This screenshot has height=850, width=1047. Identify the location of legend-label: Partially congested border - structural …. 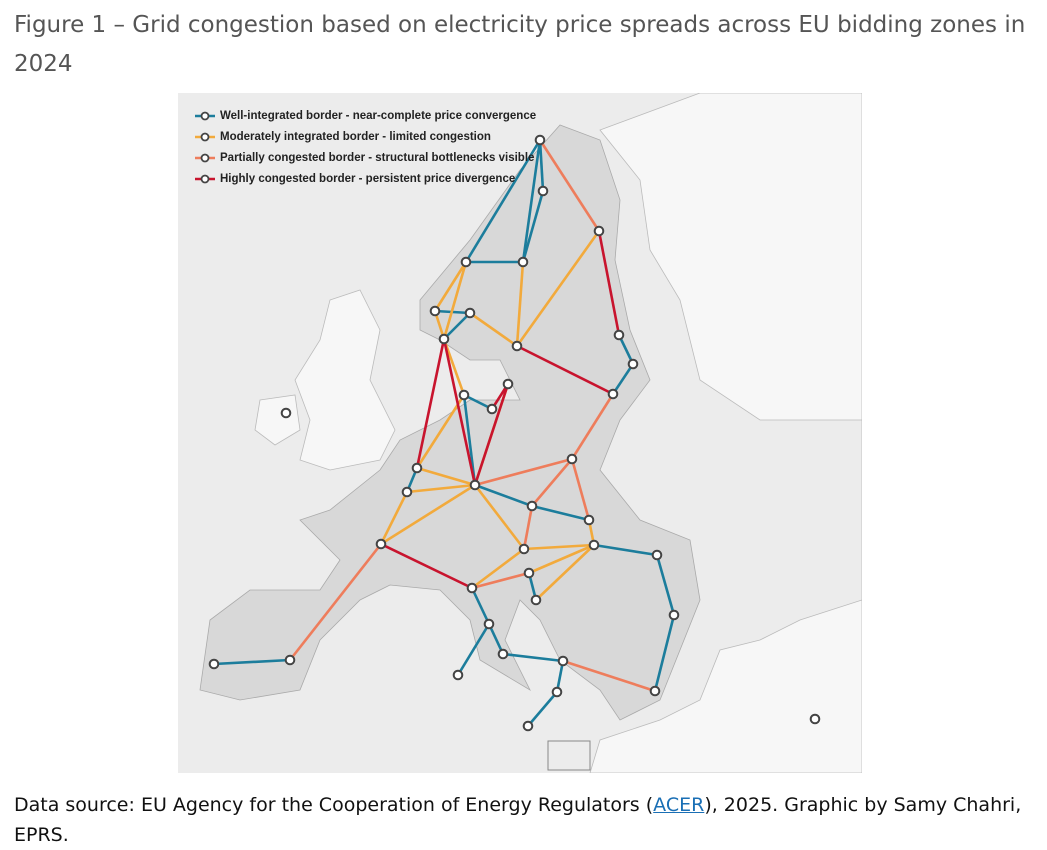
(377, 158).